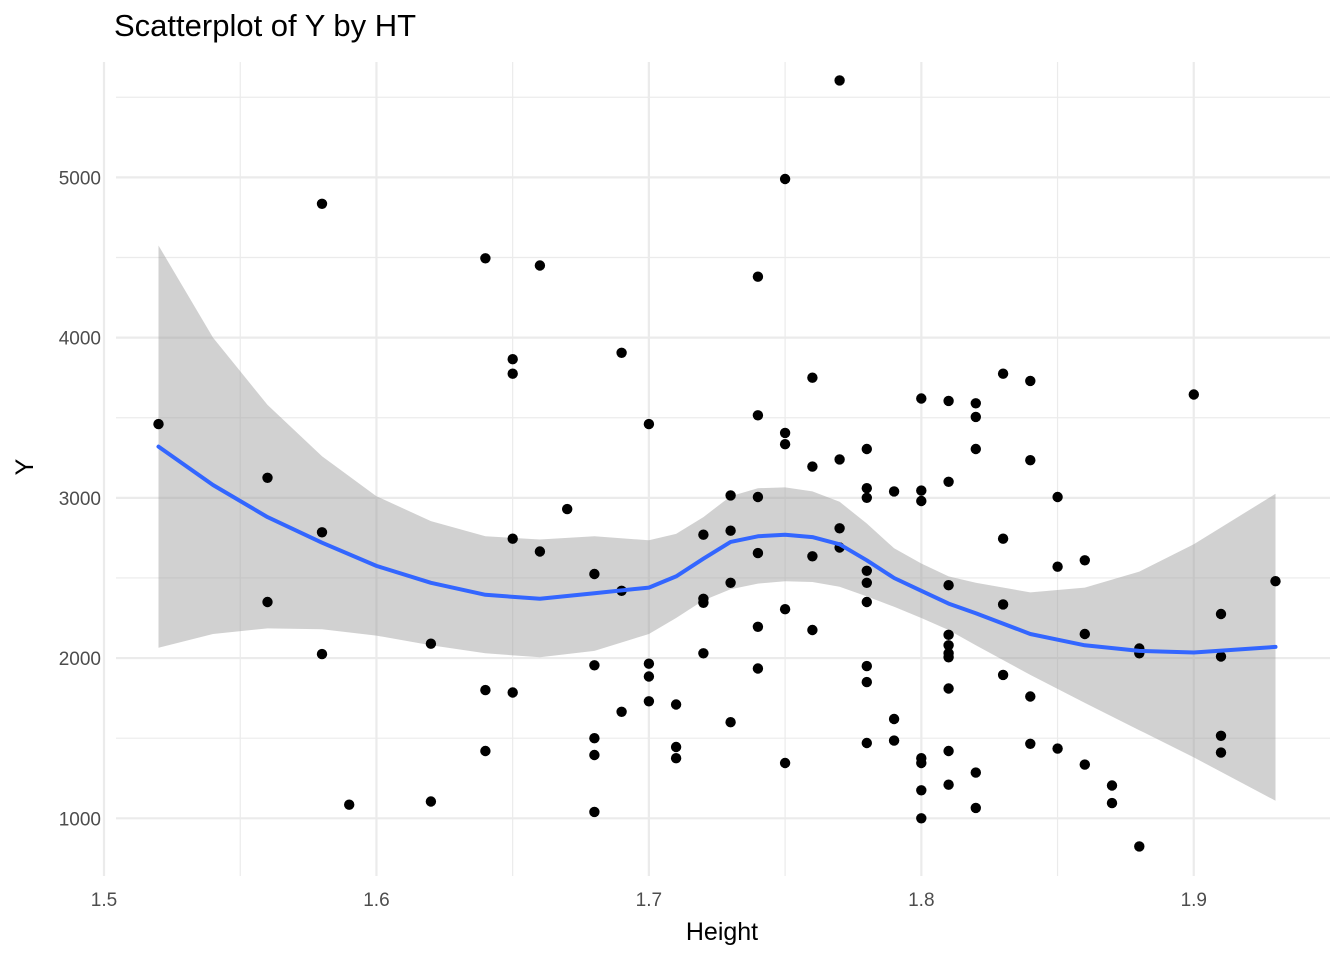 The height and width of the screenshot is (960, 1344). Describe the element at coordinates (80, 178) in the screenshot. I see `y-tick-label: 5000` at that location.